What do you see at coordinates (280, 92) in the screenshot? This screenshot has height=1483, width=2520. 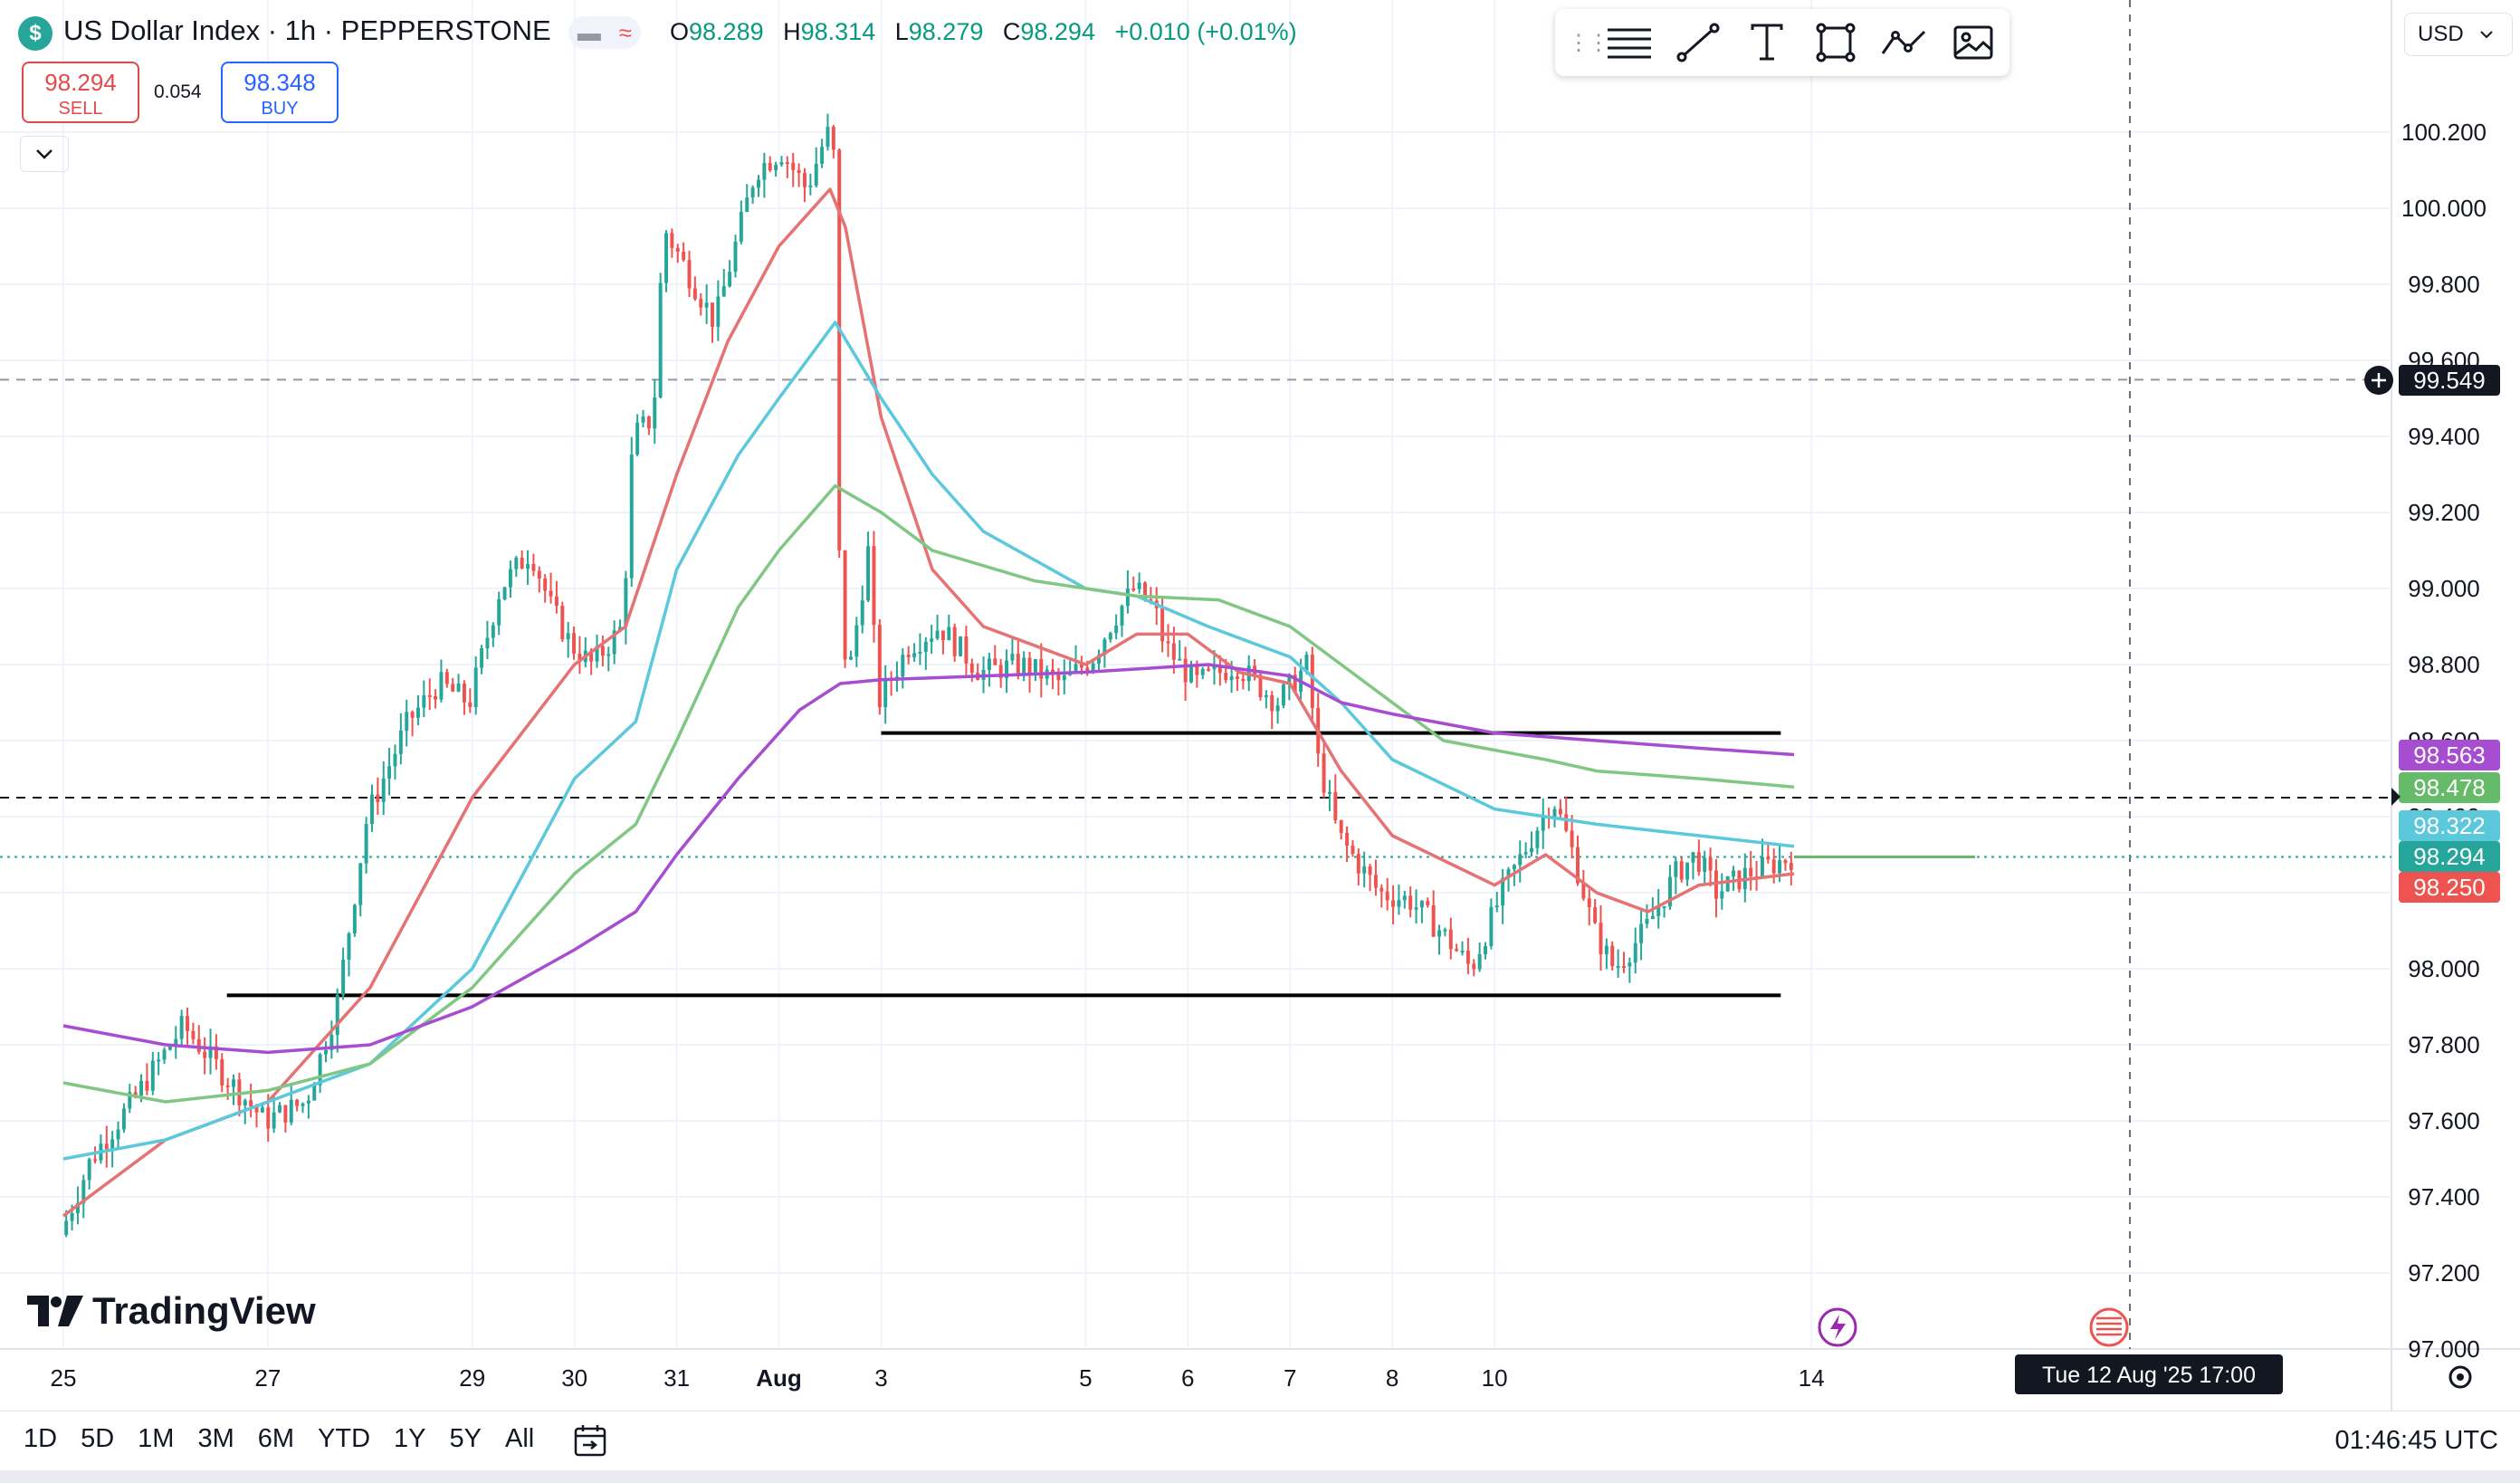 I see `buy-button: 98.348 BUY` at bounding box center [280, 92].